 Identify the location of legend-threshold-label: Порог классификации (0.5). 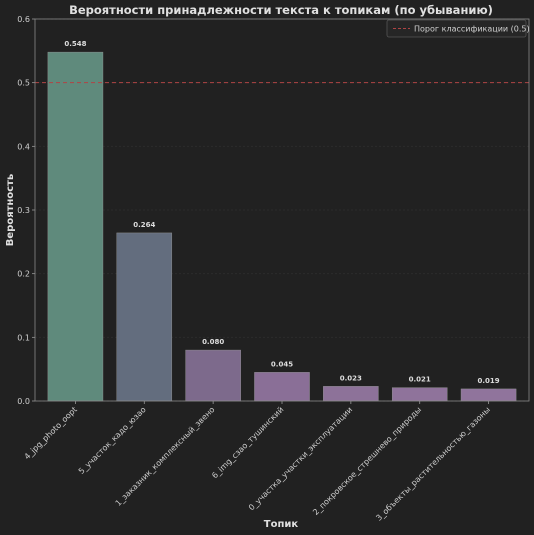
(472, 29).